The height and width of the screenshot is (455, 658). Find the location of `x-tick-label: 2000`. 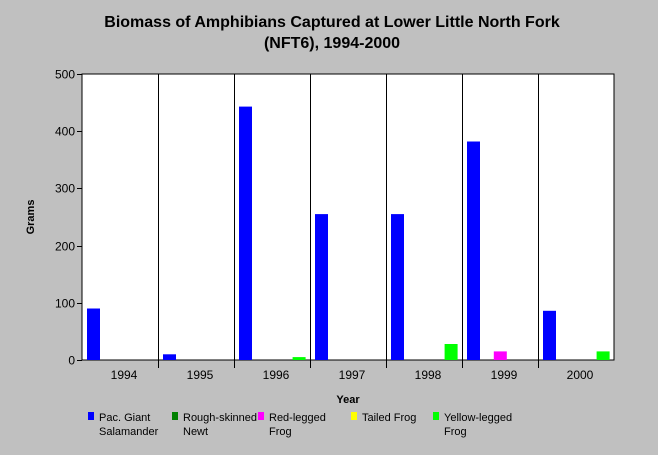

x-tick-label: 2000 is located at coordinates (580, 375).